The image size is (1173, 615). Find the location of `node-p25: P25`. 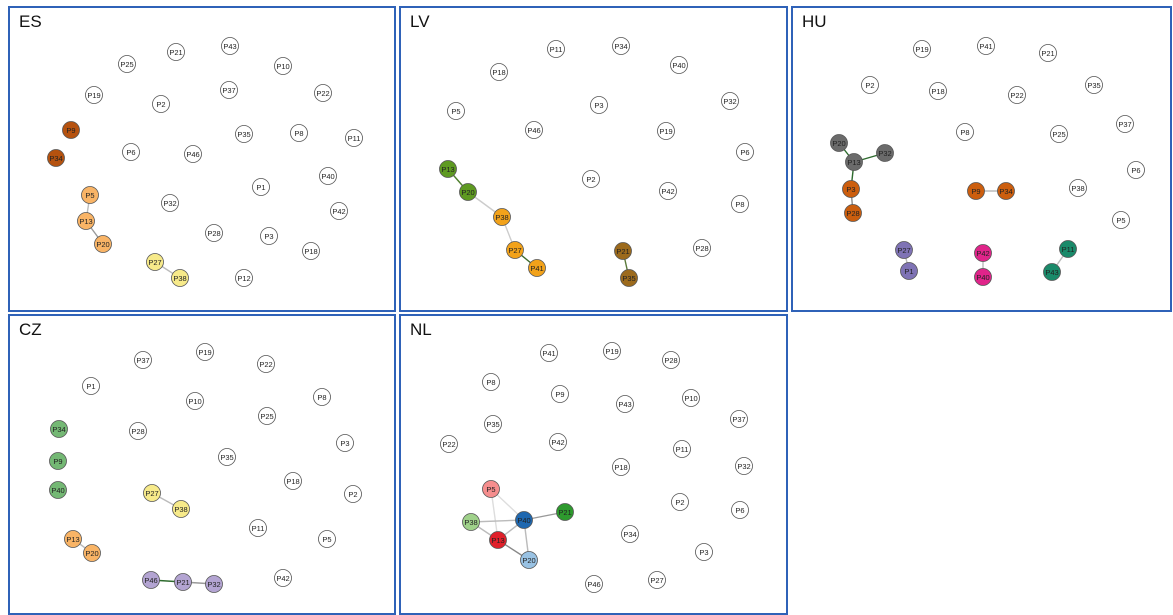

node-p25: P25 is located at coordinates (127, 64).